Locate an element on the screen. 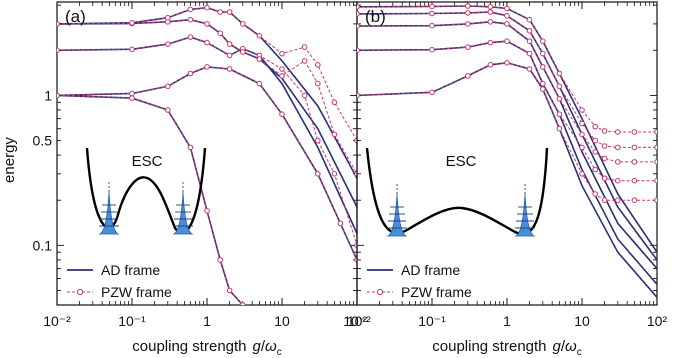 Image resolution: width=683 pixels, height=358 pixels. x-tick-label: 10⁻¹ is located at coordinates (432, 321).